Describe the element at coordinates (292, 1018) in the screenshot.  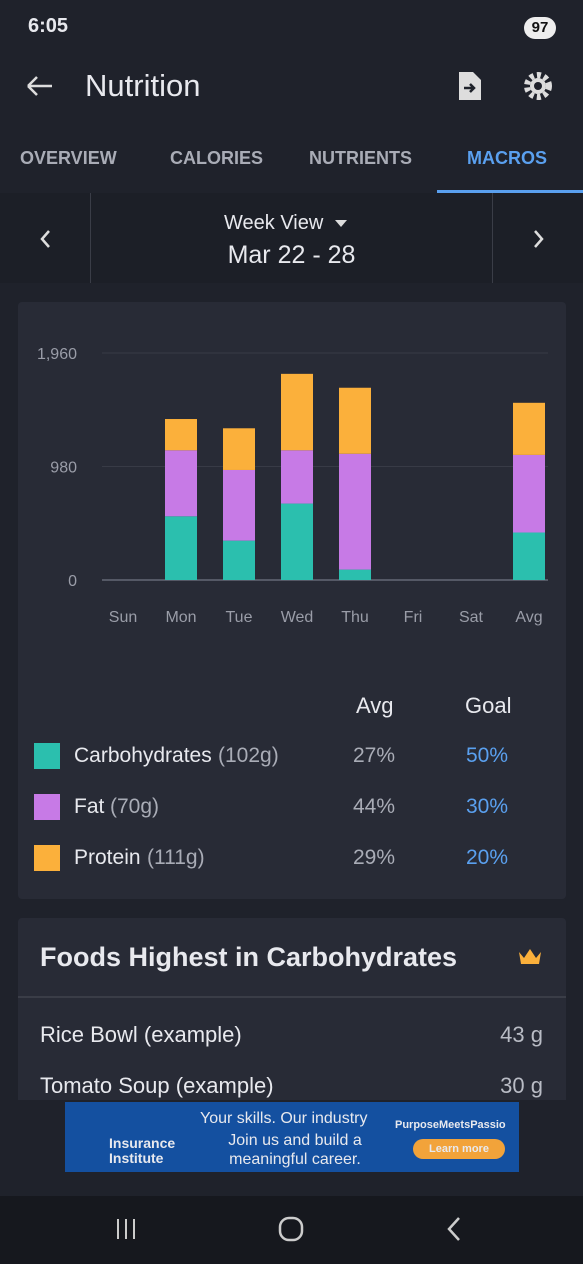
I see `foods-card` at that location.